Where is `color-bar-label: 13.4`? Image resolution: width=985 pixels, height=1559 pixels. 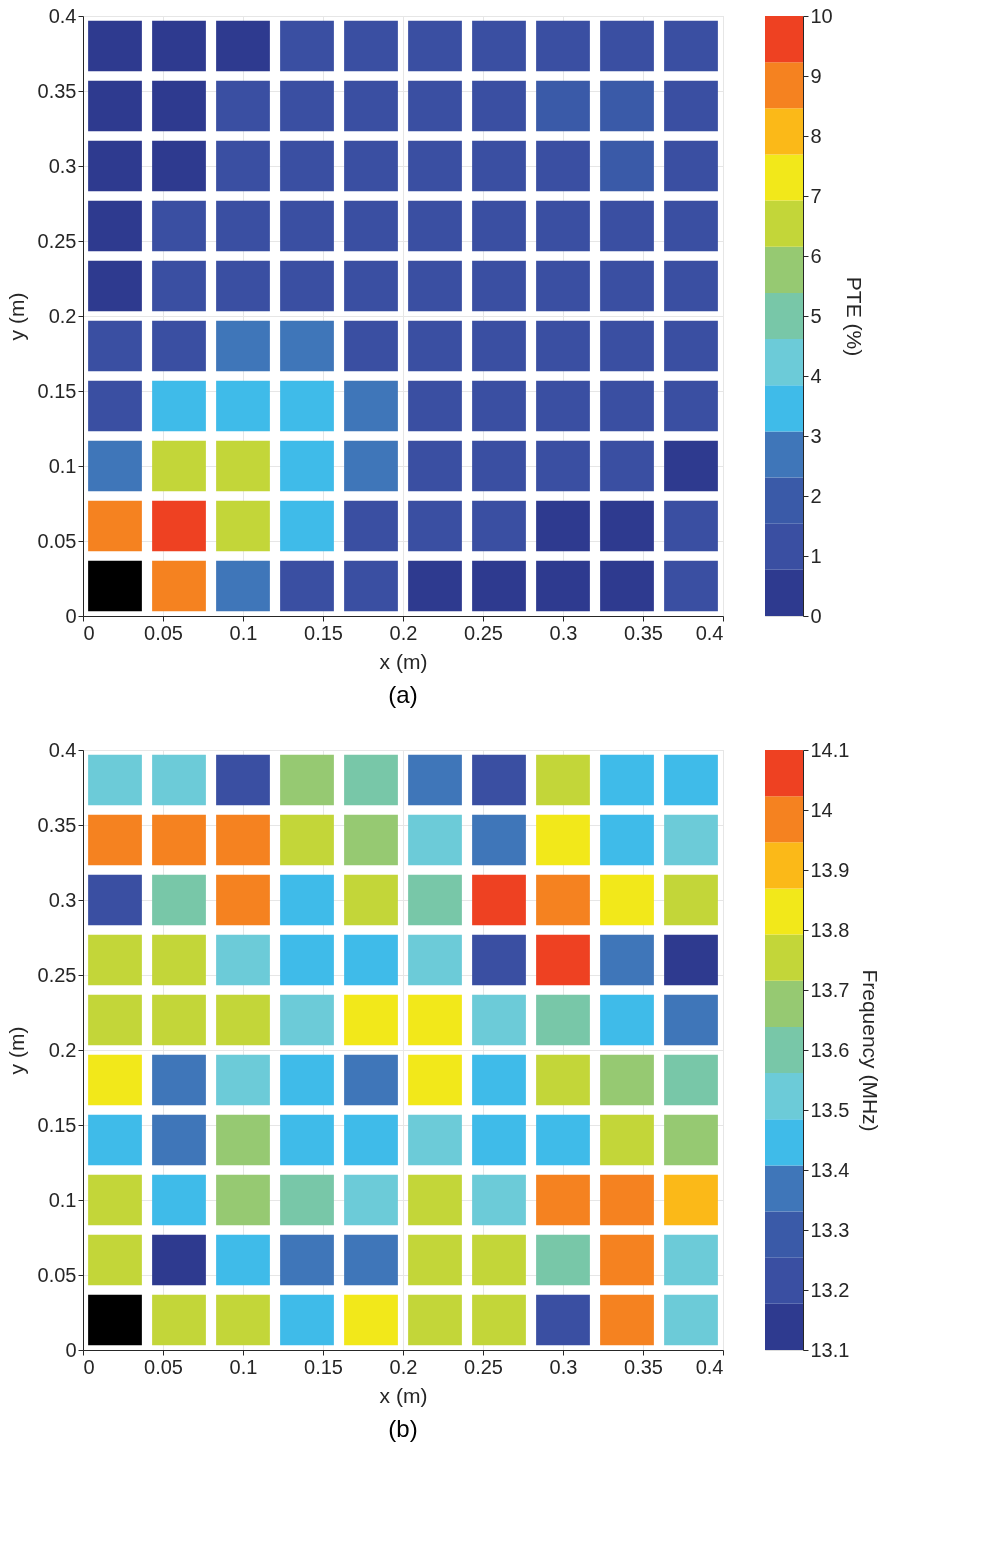
color-bar-label: 13.4 is located at coordinates (830, 1169).